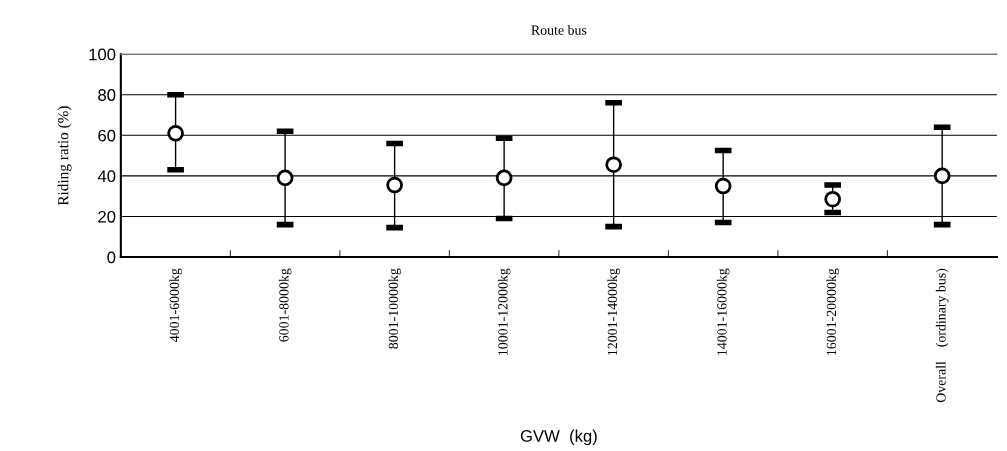  What do you see at coordinates (64, 156) in the screenshot?
I see `y-axis-title: Riding ratio (%)` at bounding box center [64, 156].